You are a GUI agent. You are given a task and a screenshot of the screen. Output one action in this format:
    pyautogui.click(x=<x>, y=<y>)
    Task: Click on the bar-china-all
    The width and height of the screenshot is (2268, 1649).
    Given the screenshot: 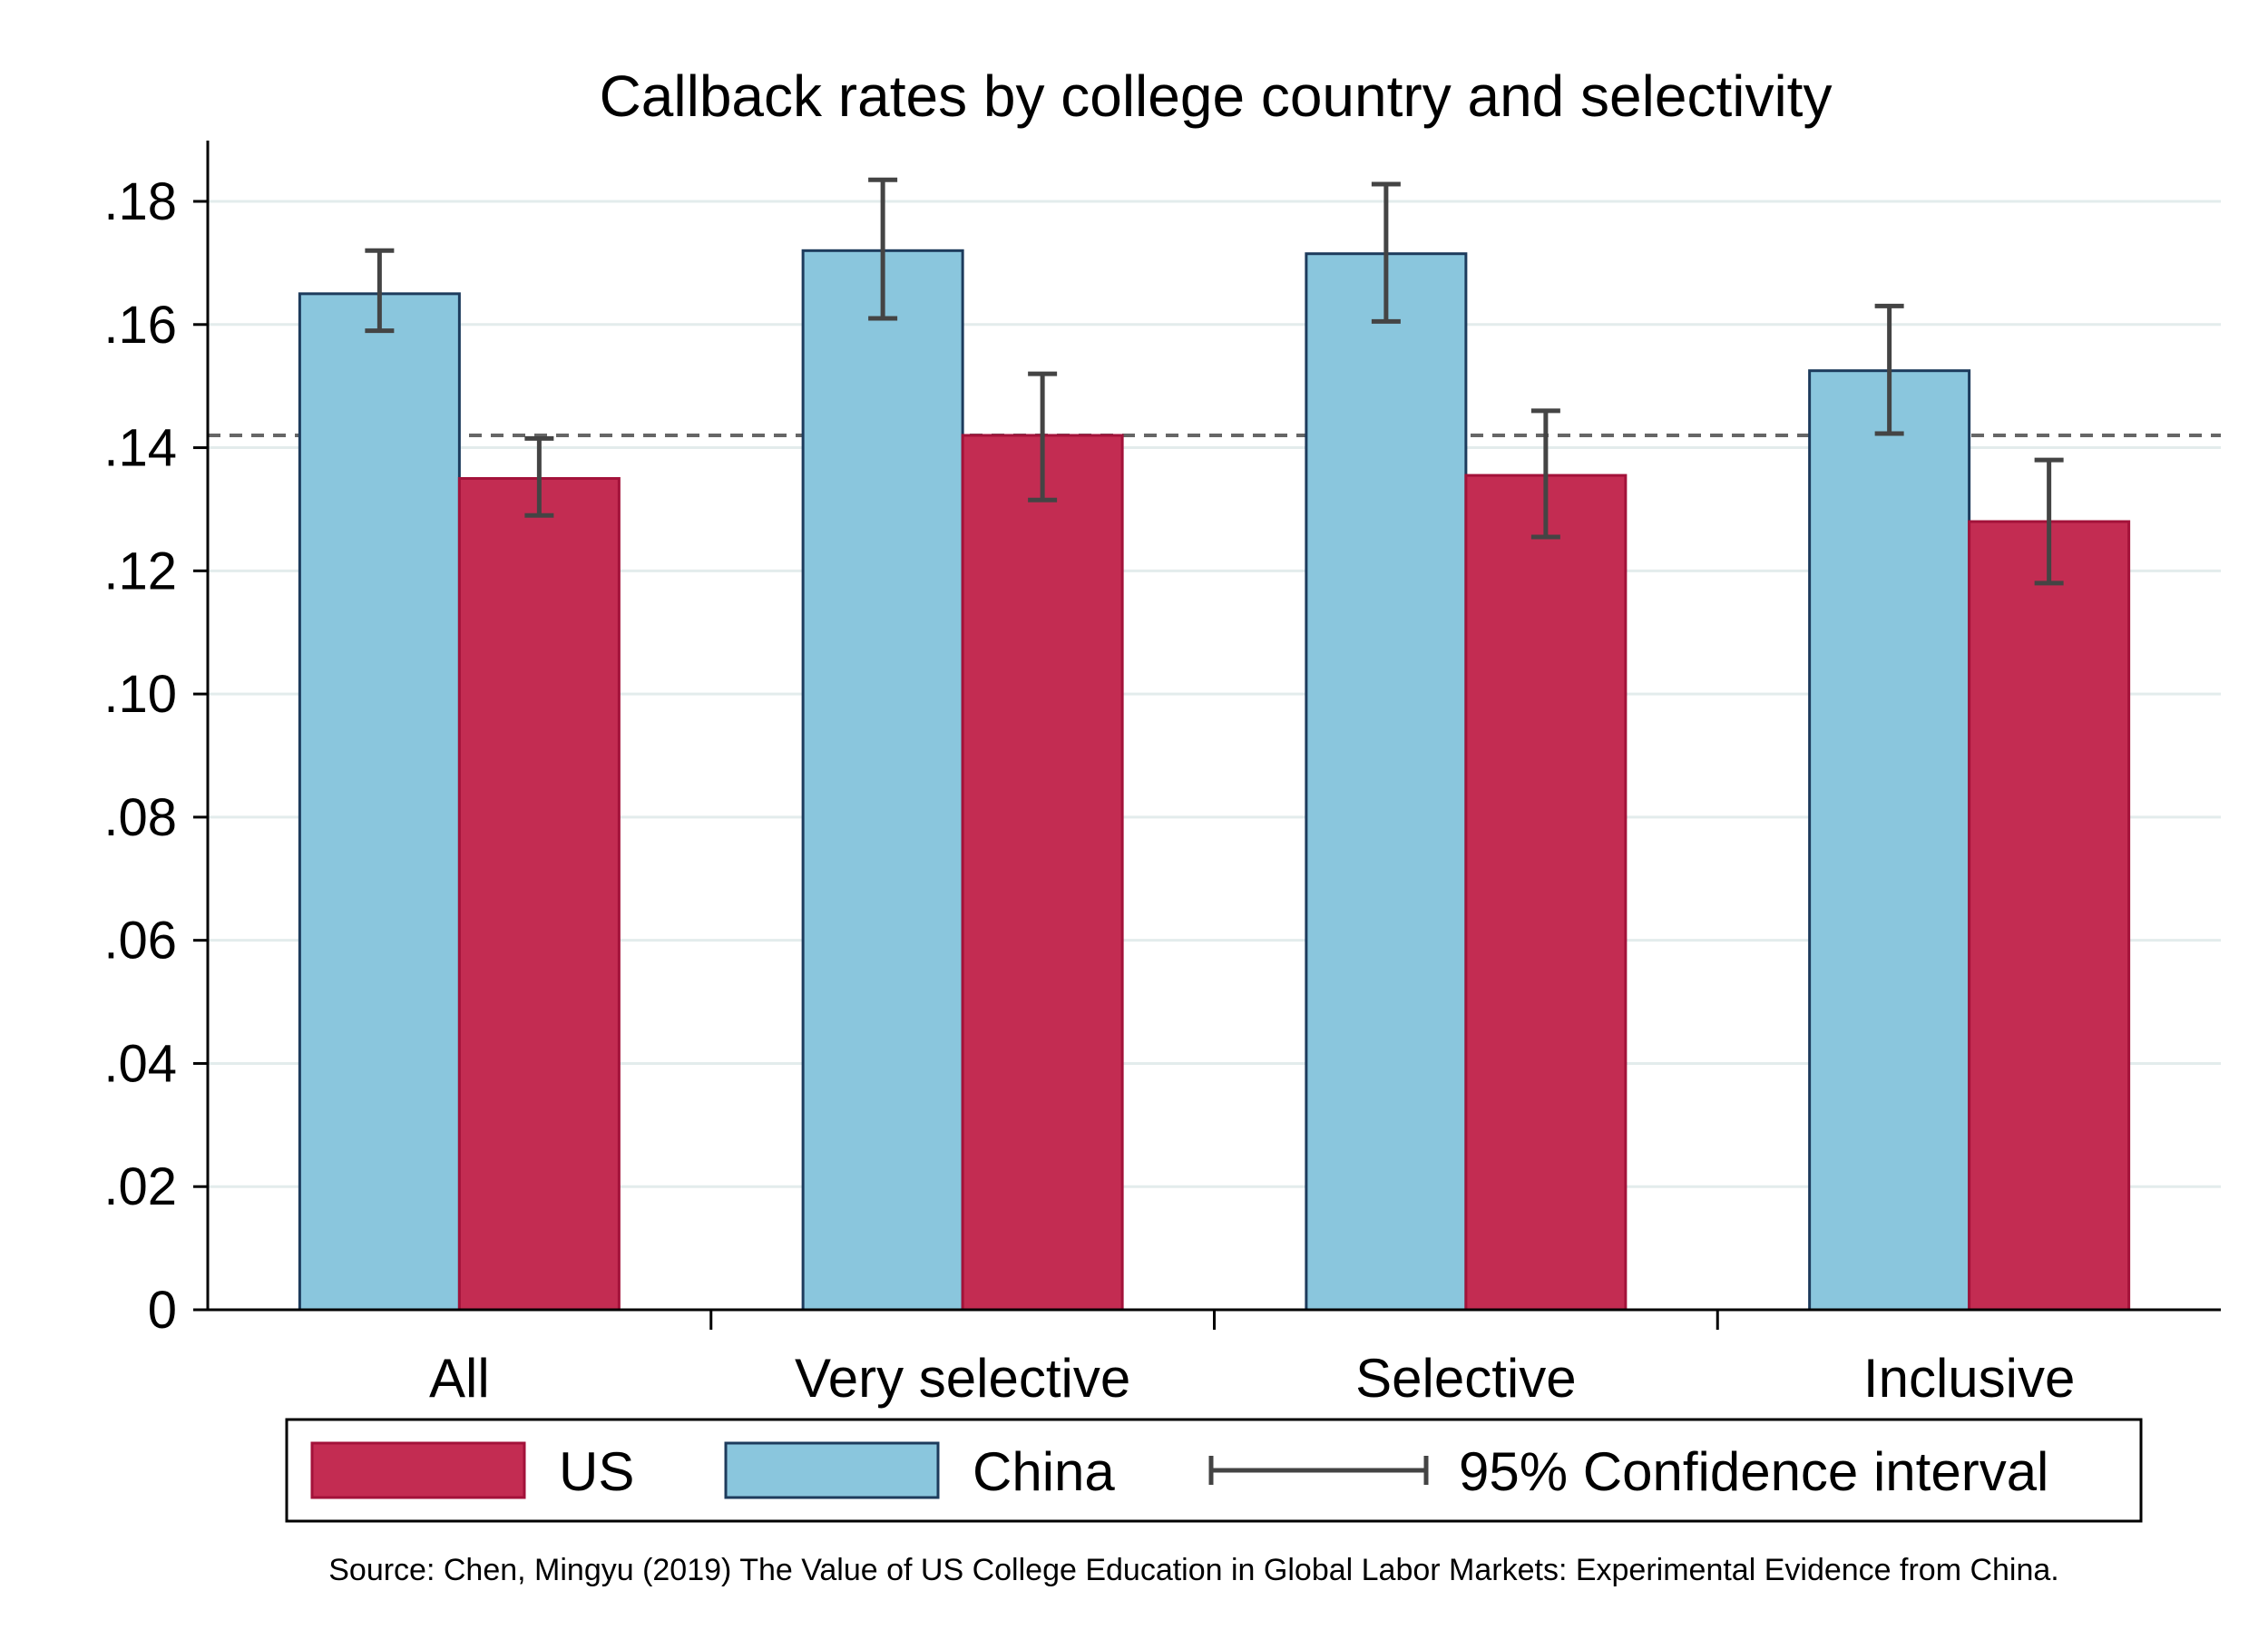 What is the action you would take?
    pyautogui.click(x=380, y=802)
    